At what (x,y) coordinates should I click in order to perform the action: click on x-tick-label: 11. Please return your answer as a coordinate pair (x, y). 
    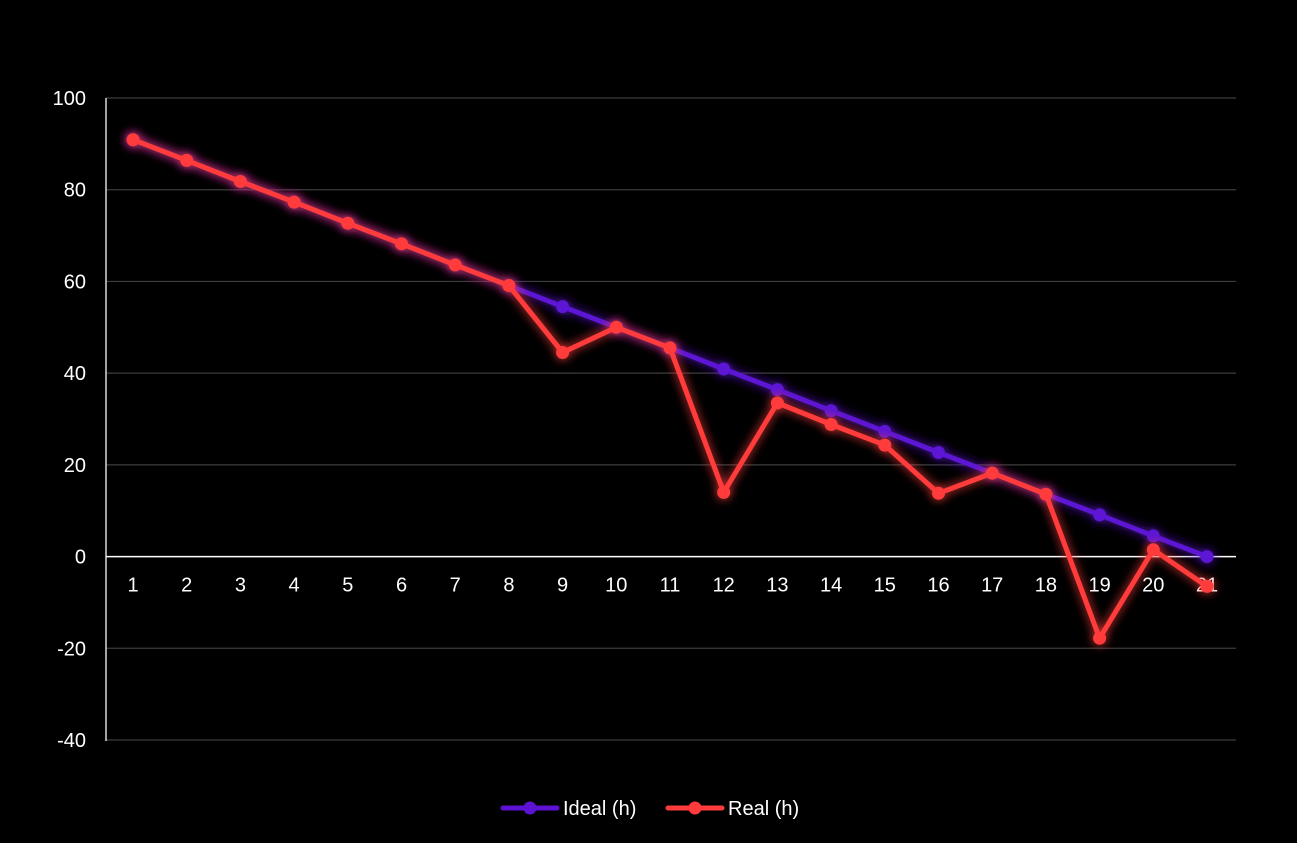
    Looking at the image, I should click on (670, 586).